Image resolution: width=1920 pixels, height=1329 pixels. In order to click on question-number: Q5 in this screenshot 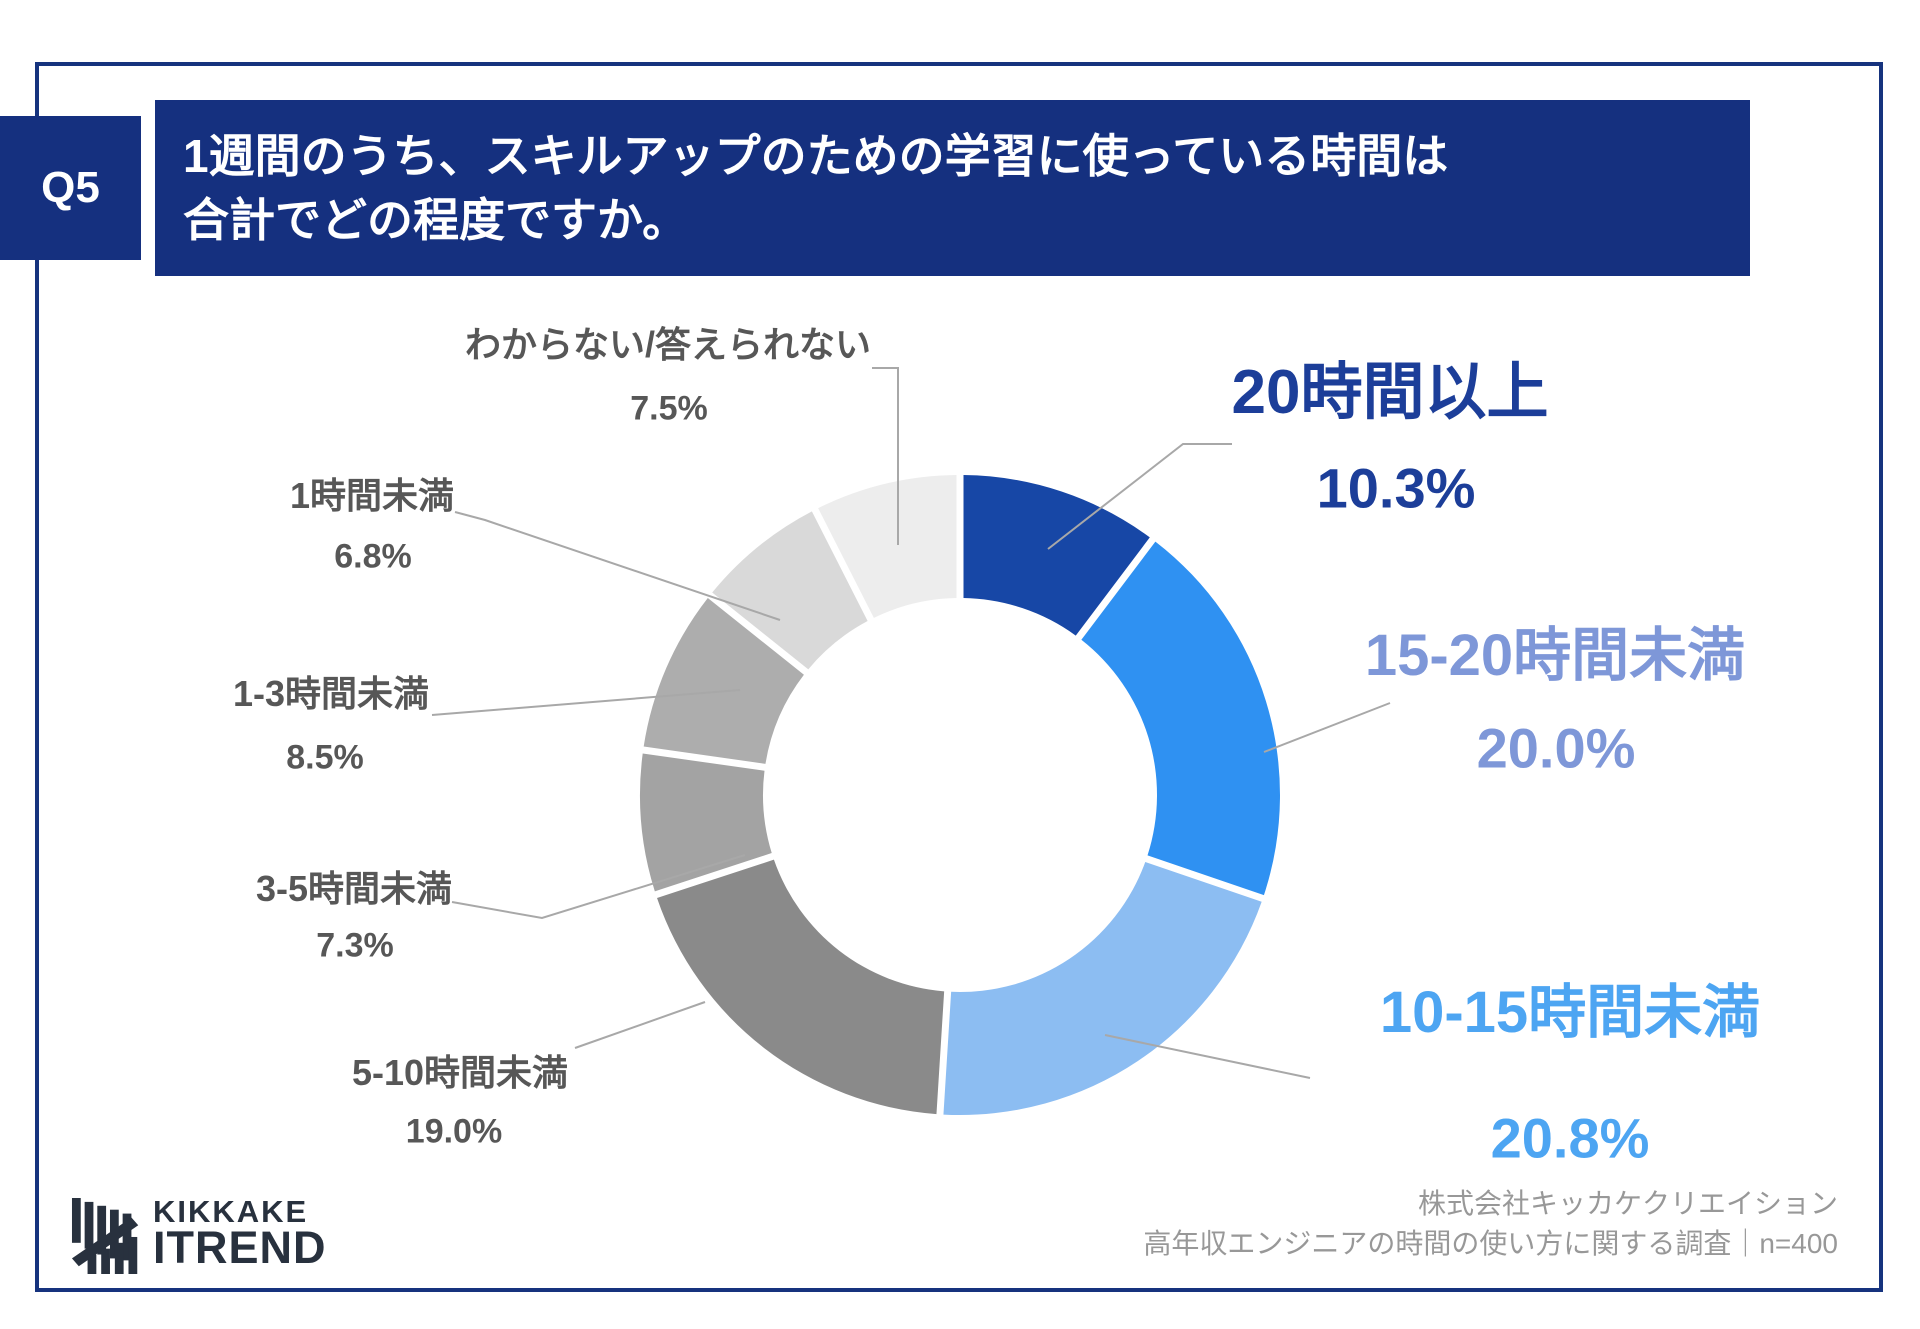, I will do `click(70, 187)`.